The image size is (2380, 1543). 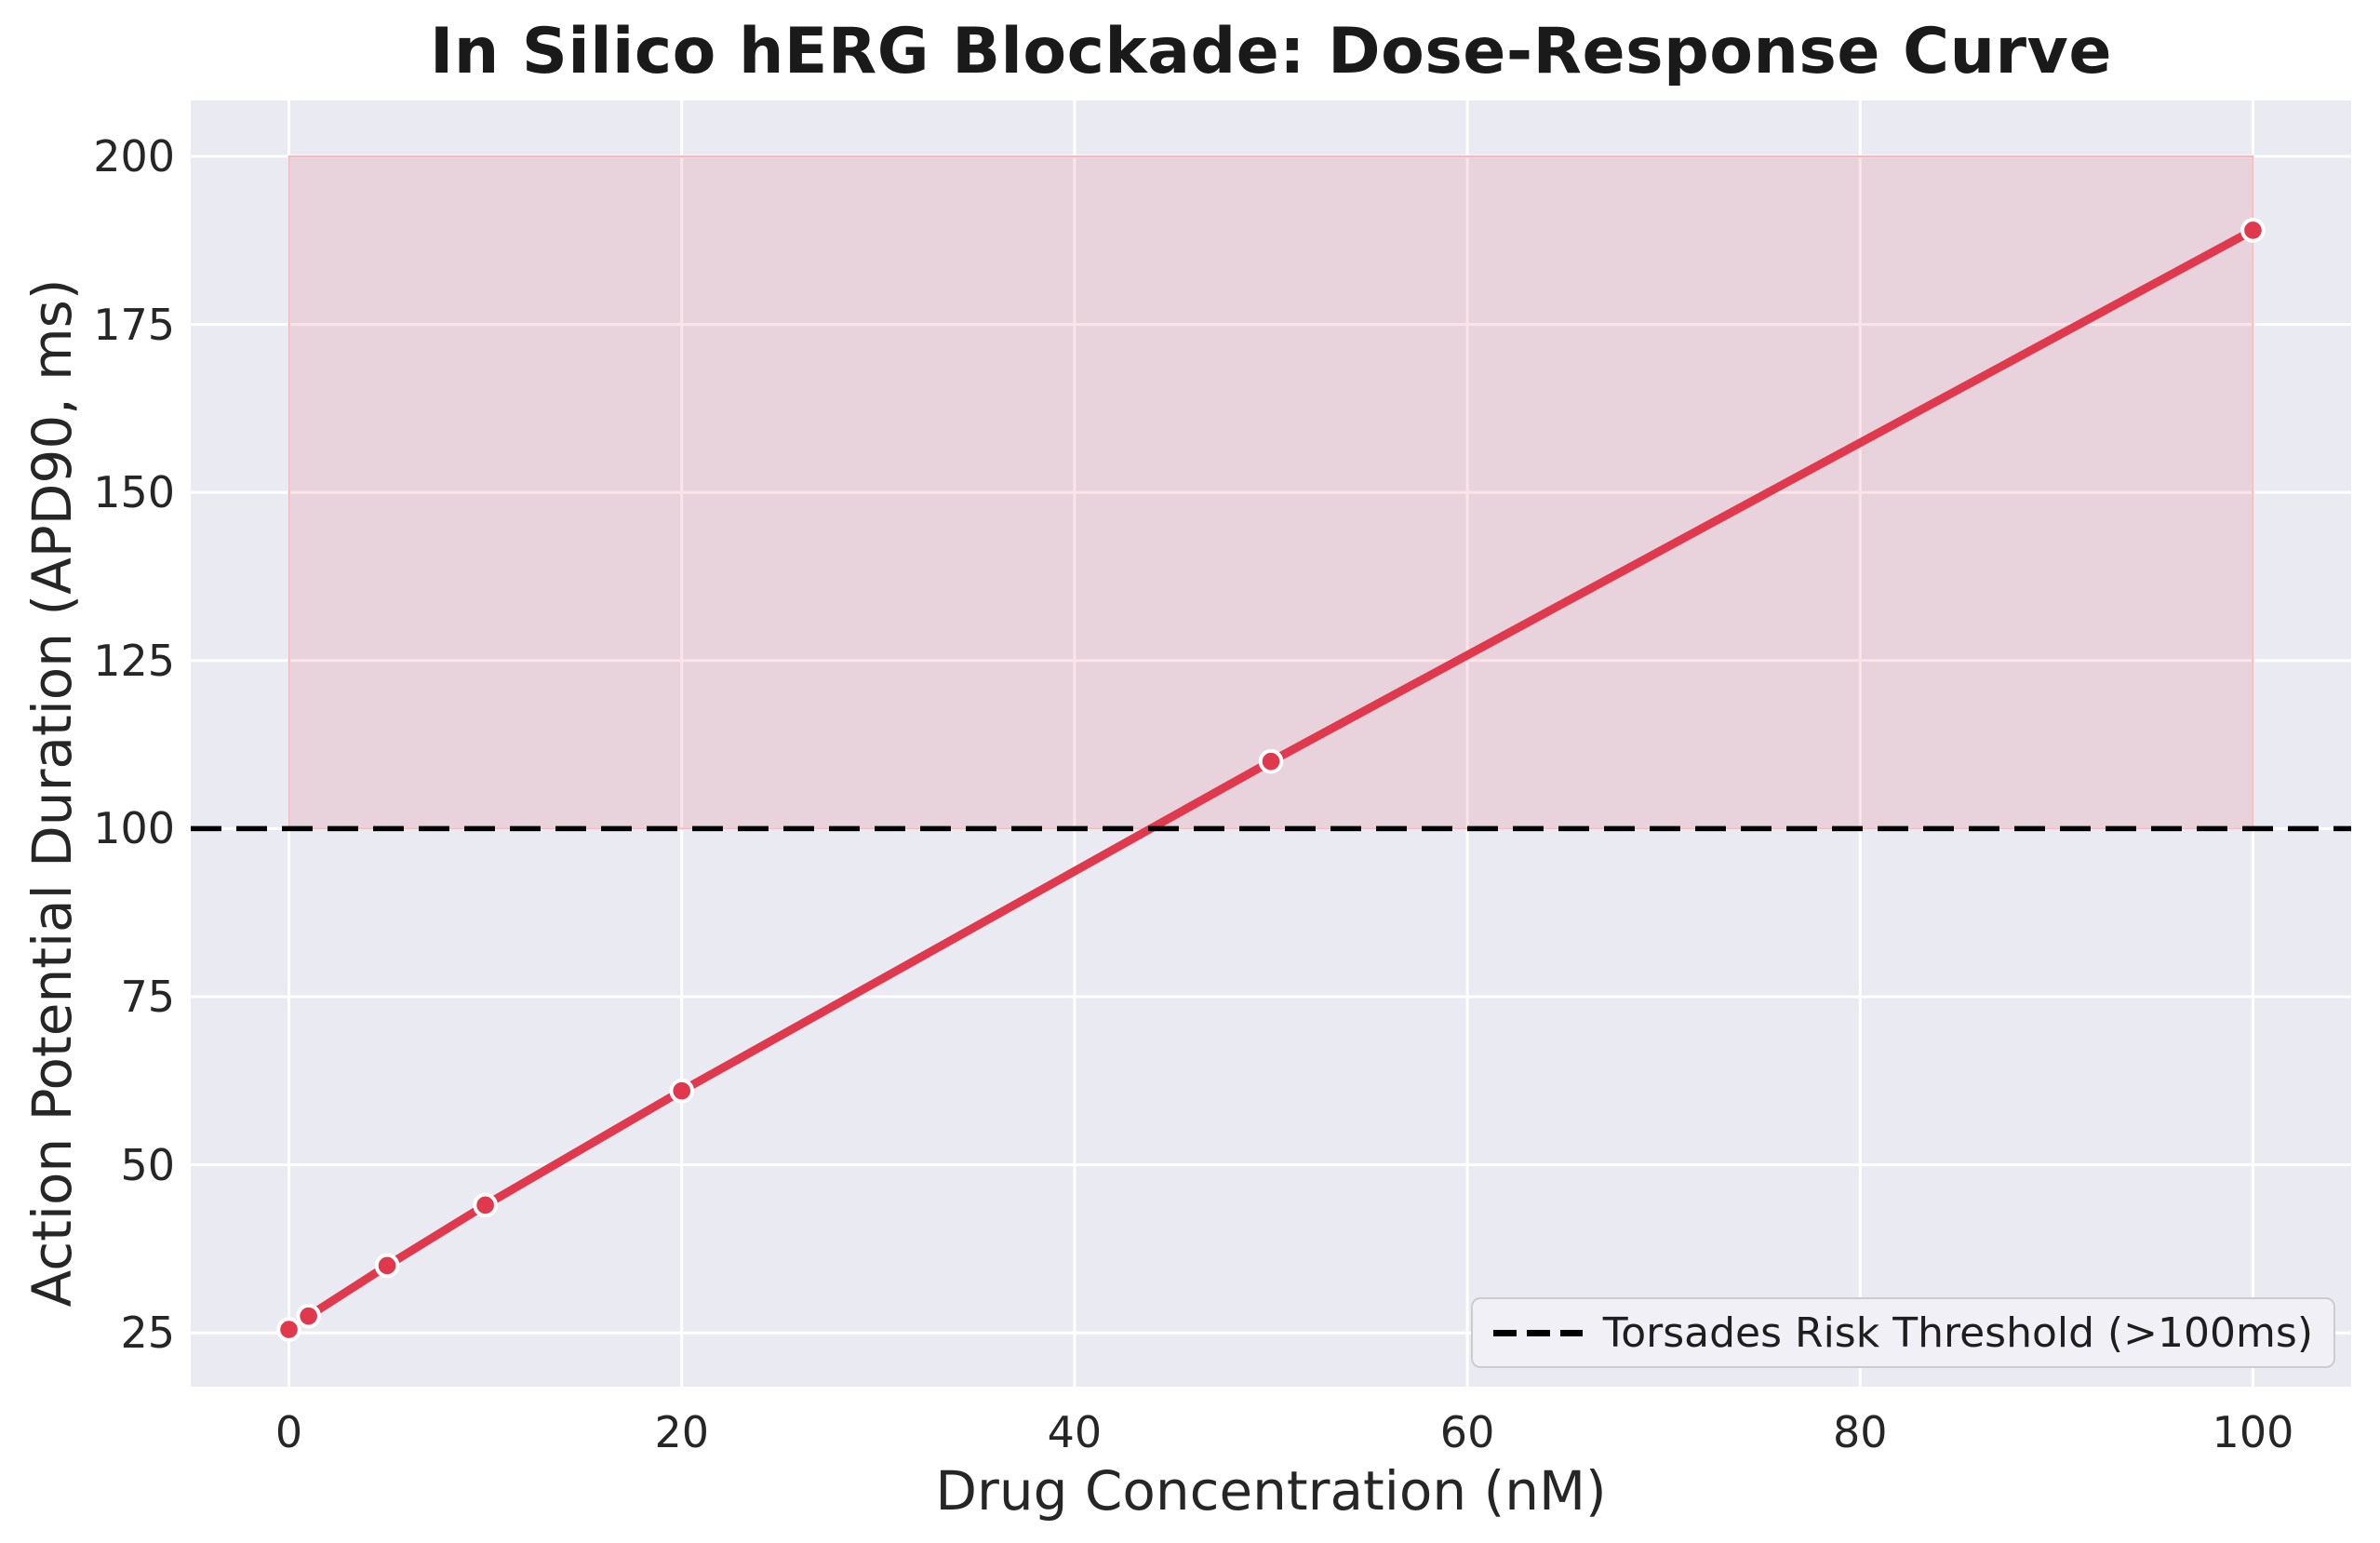 I want to click on threshold-dash-sample, so click(x=1537, y=1332).